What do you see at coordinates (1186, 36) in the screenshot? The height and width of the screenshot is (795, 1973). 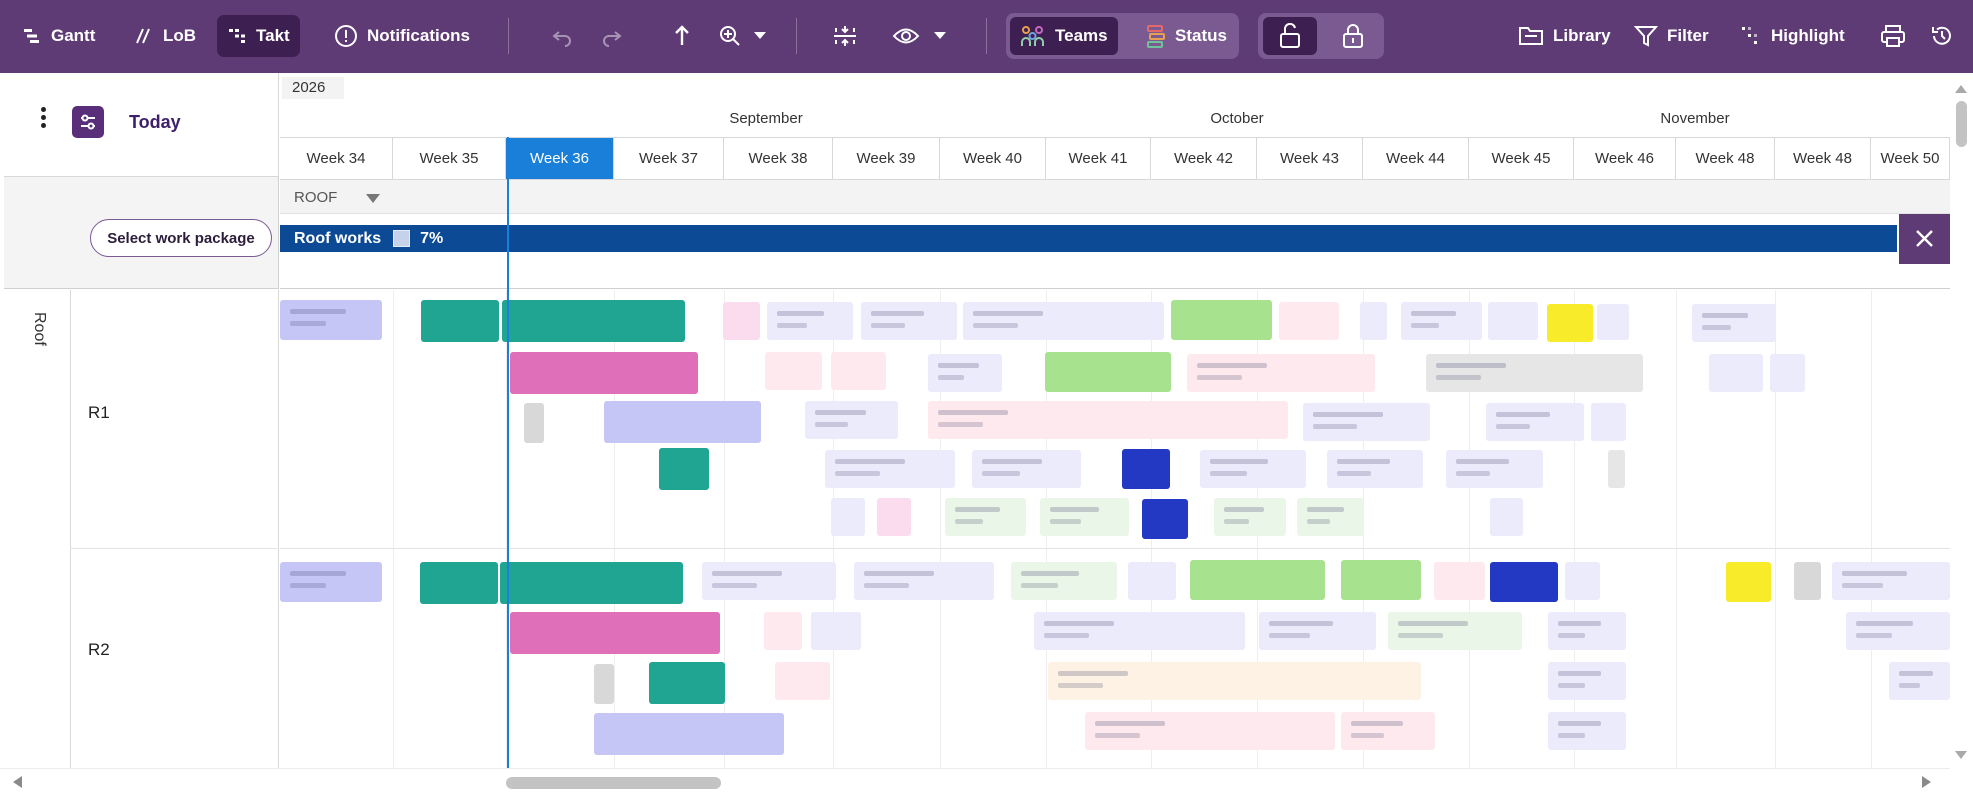 I see `status-button: Status` at bounding box center [1186, 36].